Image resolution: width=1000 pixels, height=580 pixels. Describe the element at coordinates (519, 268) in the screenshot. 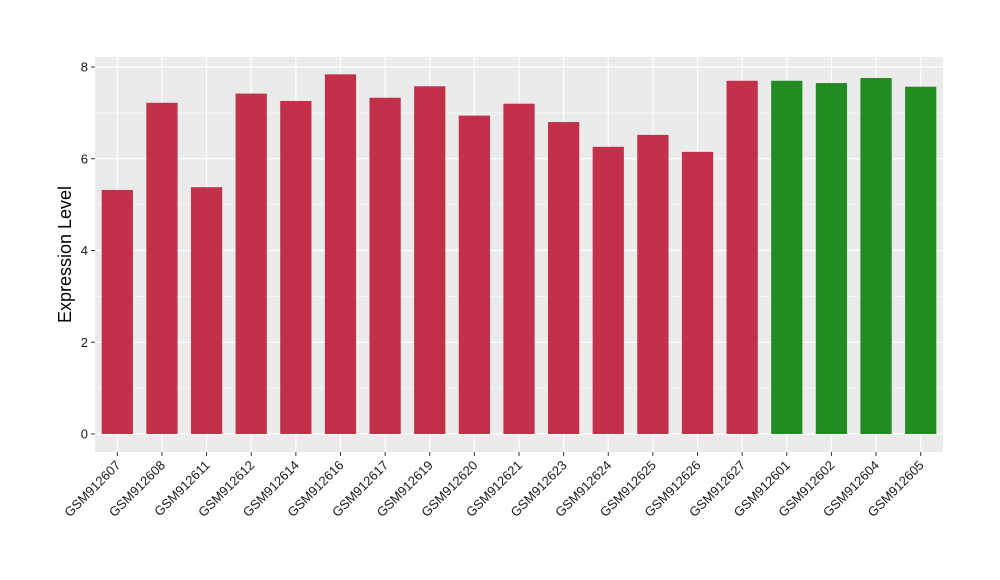

I see `bar-gsm912621` at that location.